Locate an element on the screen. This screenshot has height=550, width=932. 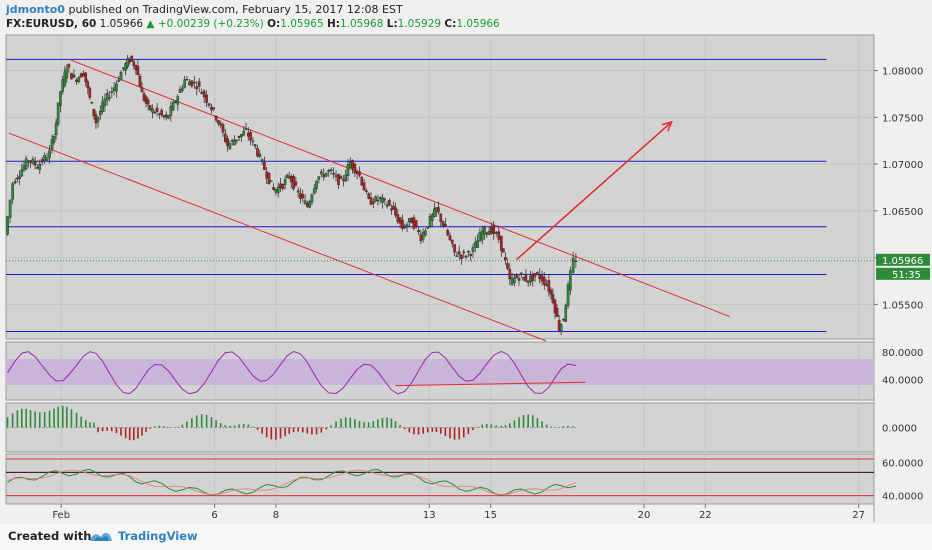
time-tick-label: 20 is located at coordinates (644, 515).